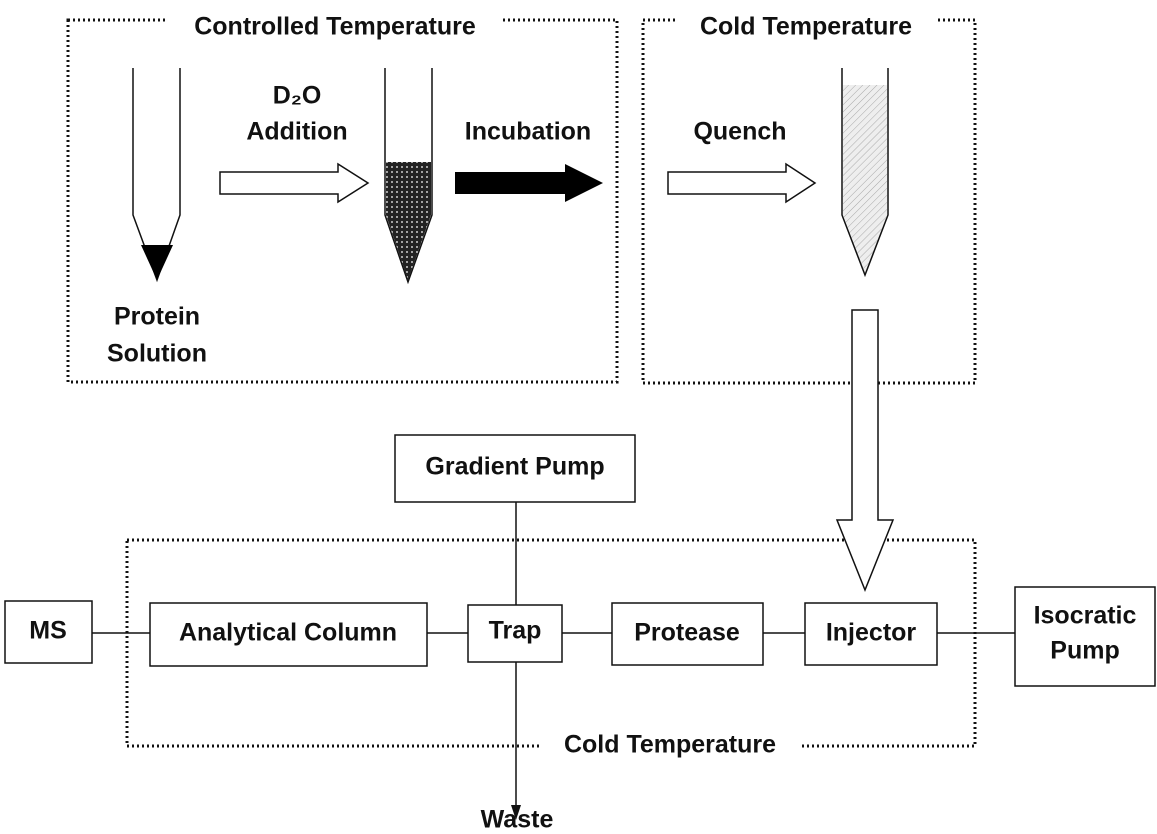  I want to click on step-label: Addition, so click(296, 132).